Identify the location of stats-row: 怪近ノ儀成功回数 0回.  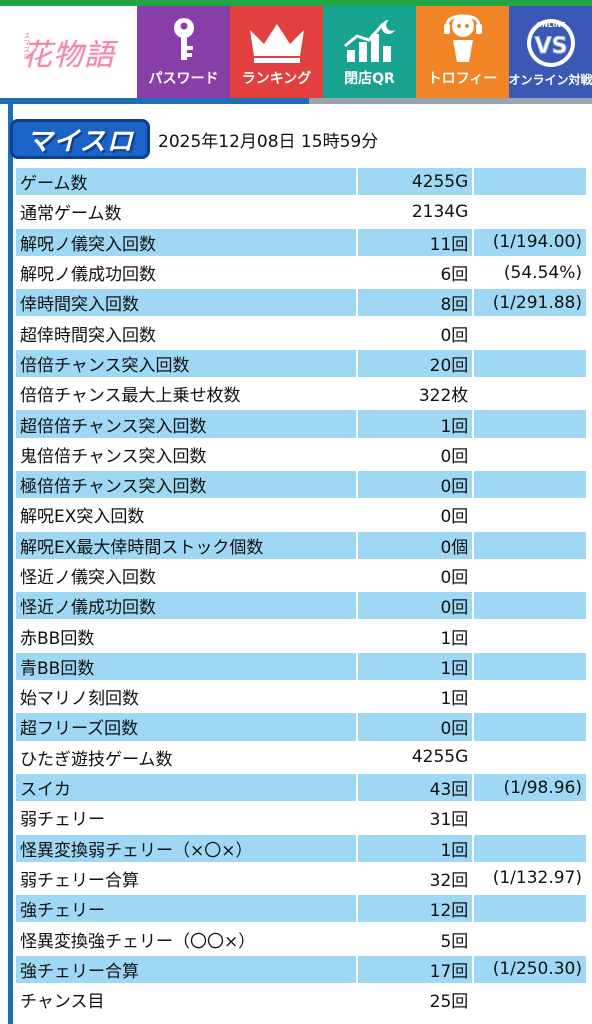
(301, 606).